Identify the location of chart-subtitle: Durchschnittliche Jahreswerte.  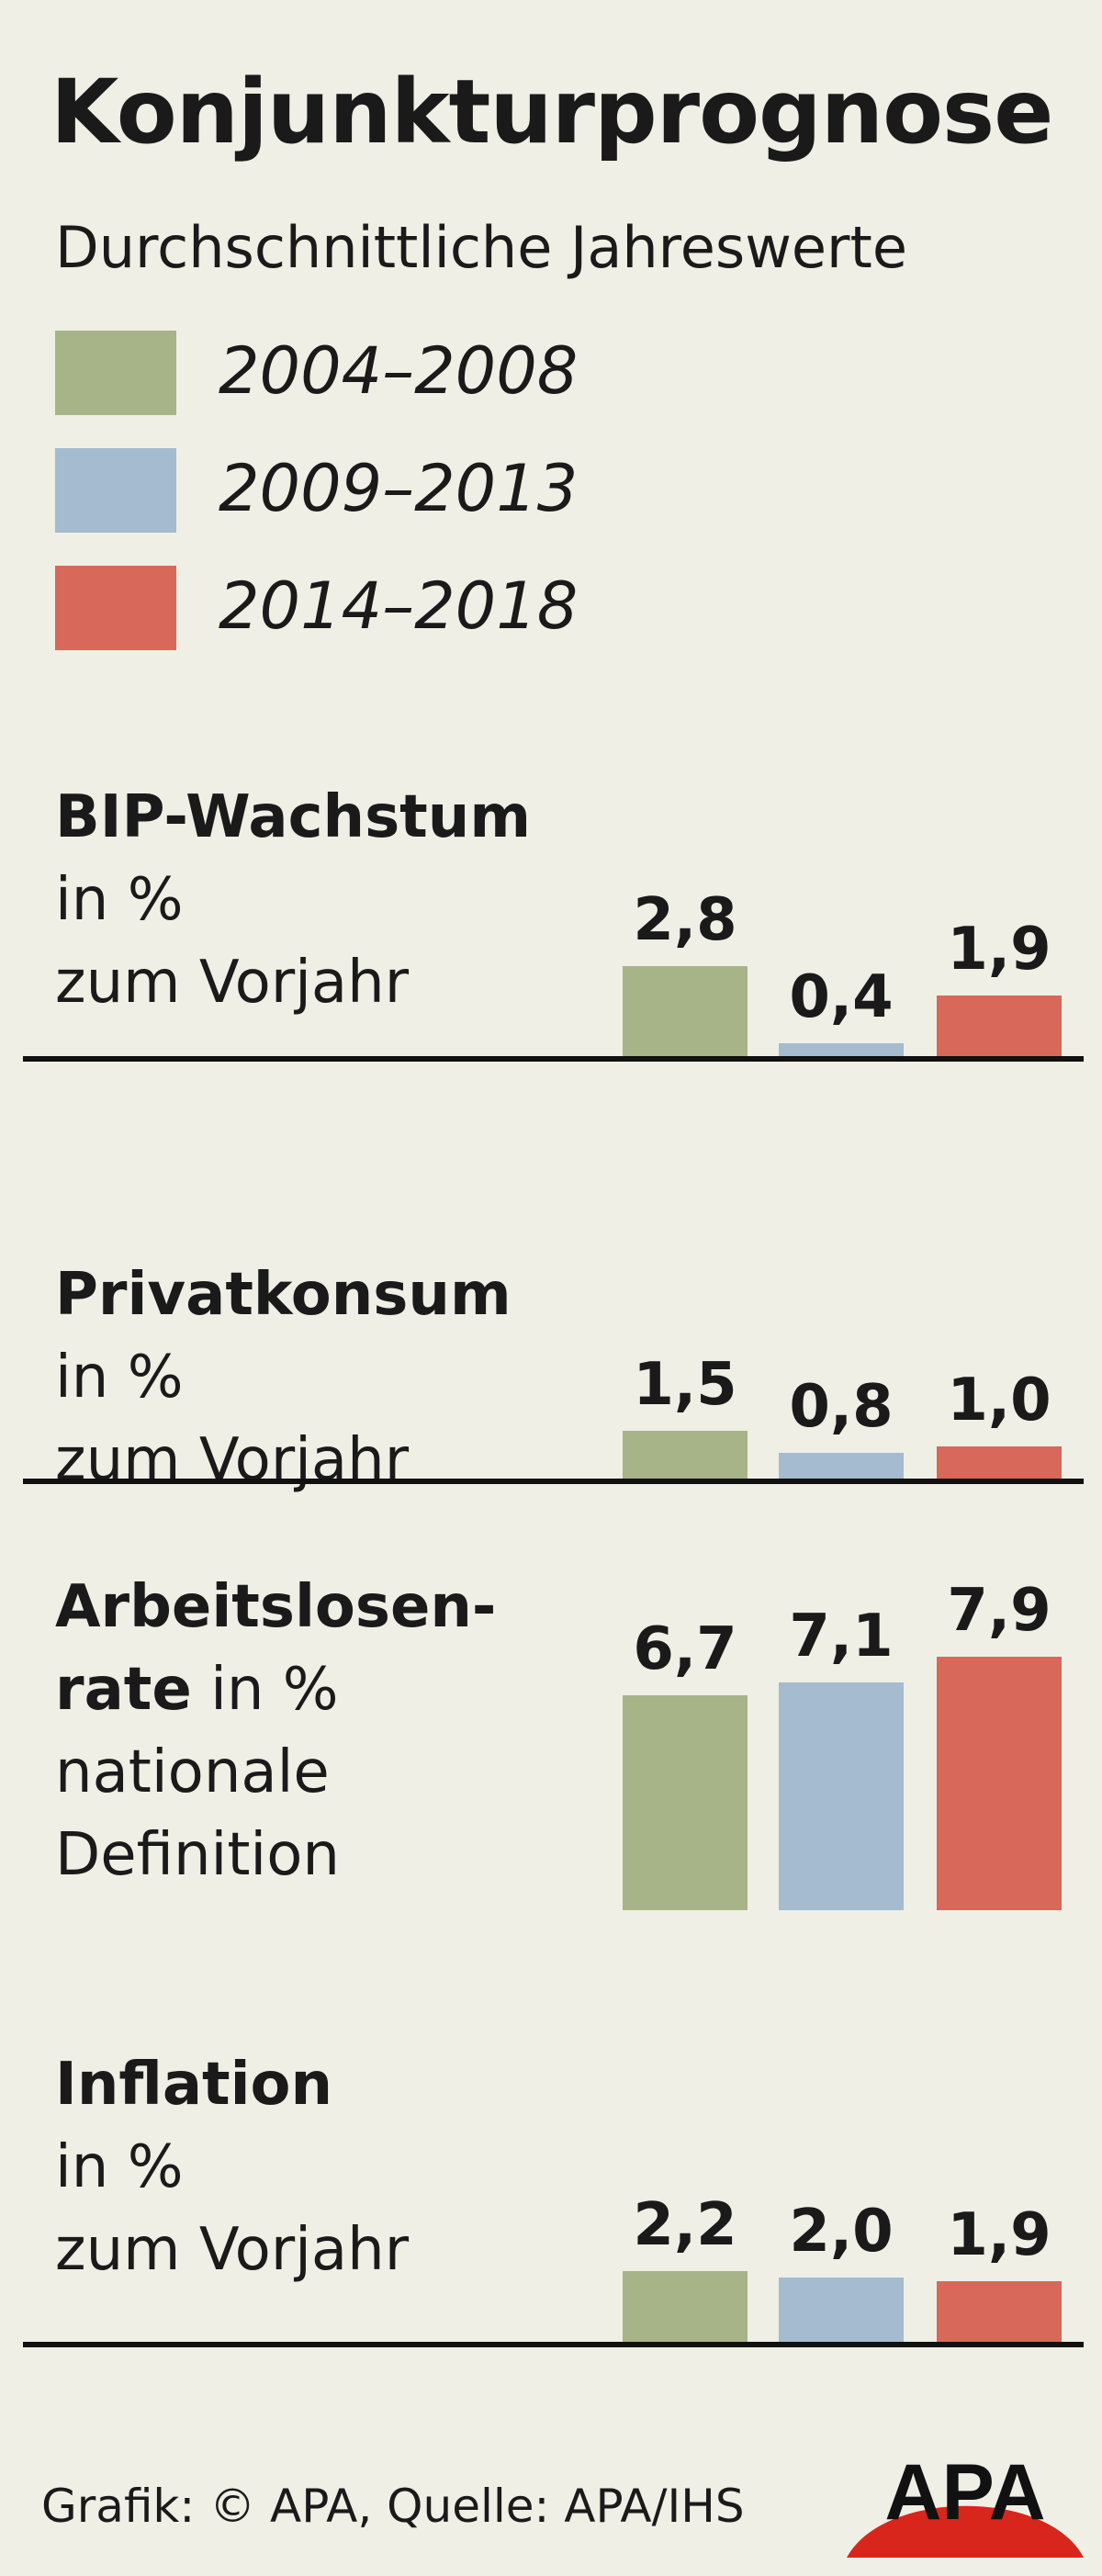
(481, 247).